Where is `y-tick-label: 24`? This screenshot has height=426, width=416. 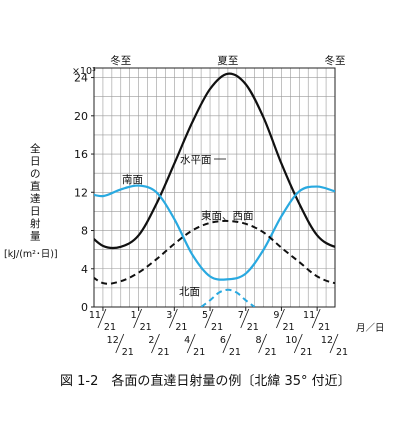 y-tick-label: 24 is located at coordinates (81, 78).